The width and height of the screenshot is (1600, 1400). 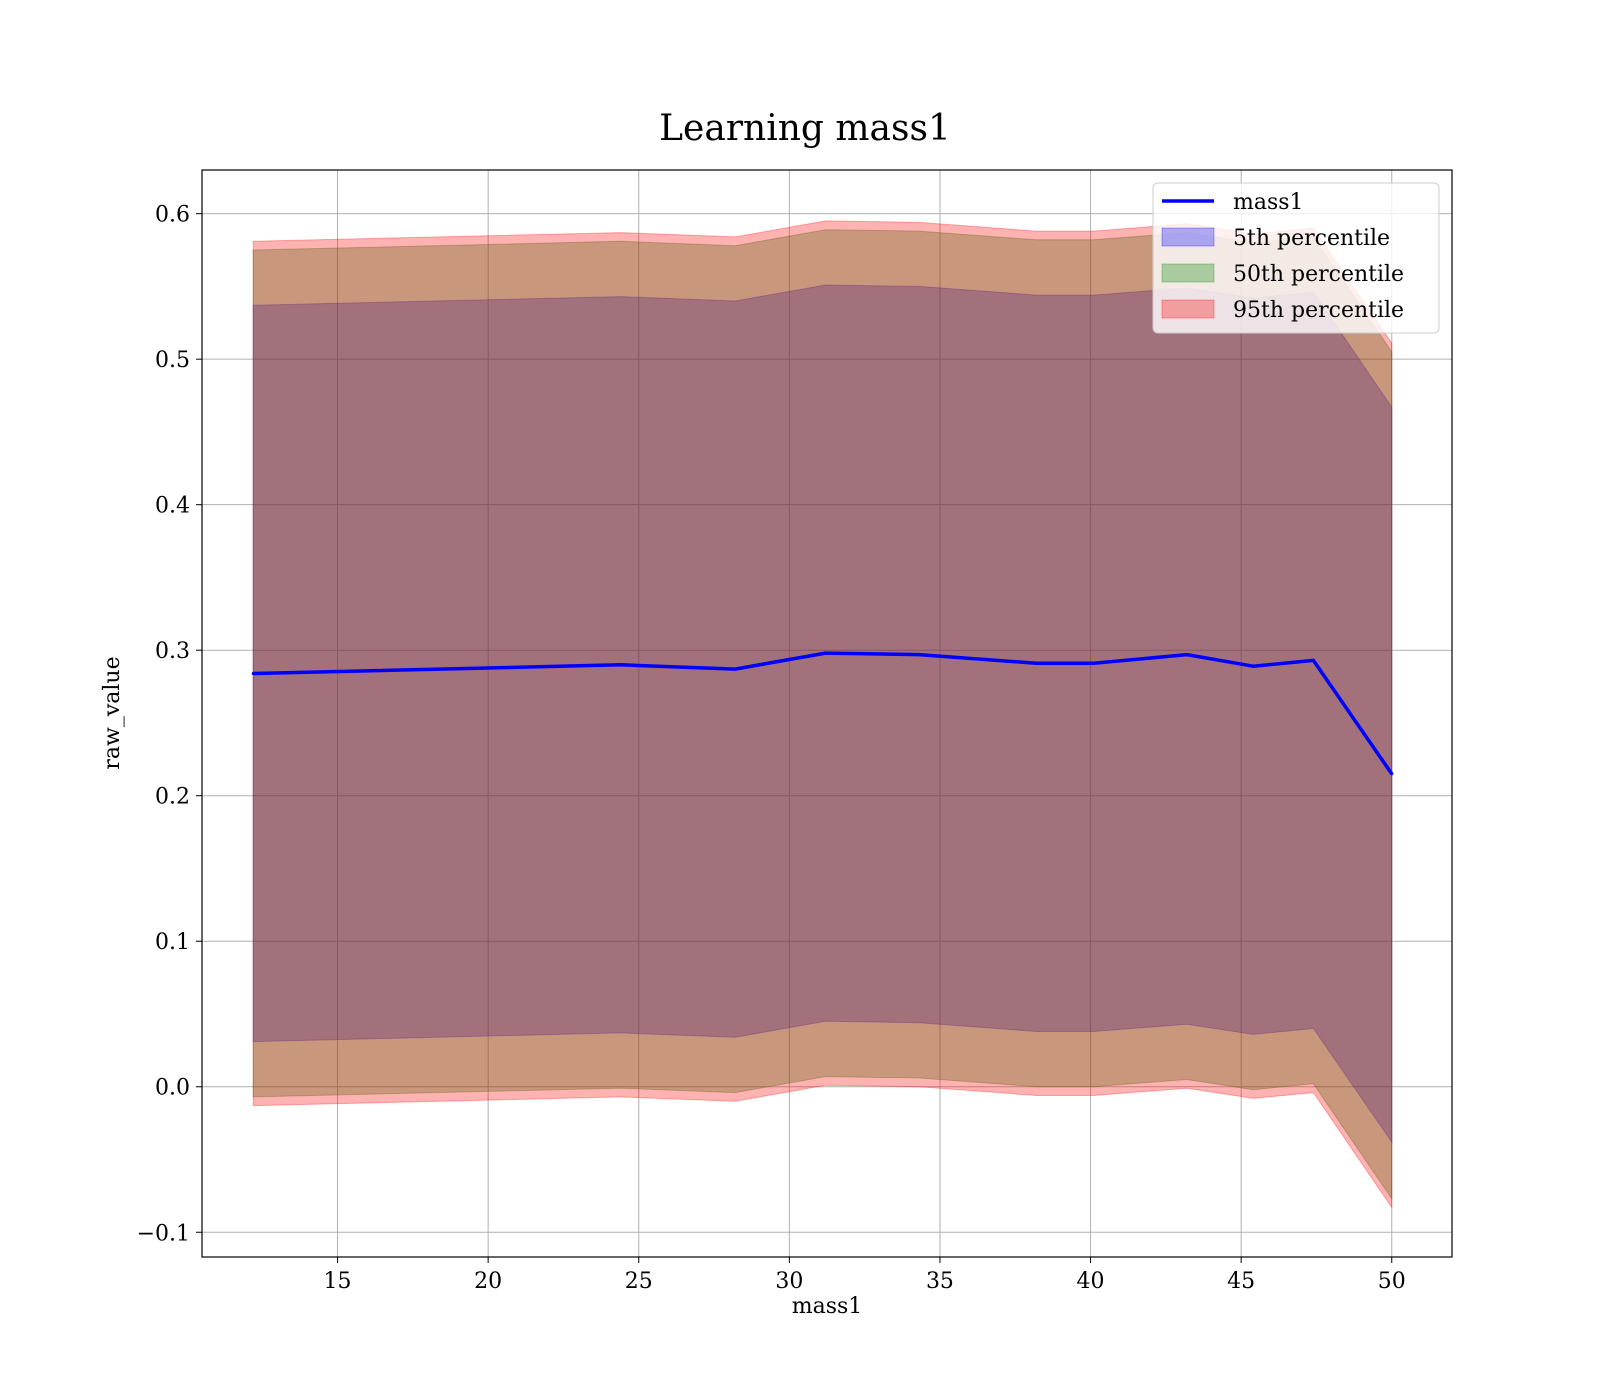 I want to click on legend-label-50th-percentile: 50th percentile, so click(x=1318, y=274).